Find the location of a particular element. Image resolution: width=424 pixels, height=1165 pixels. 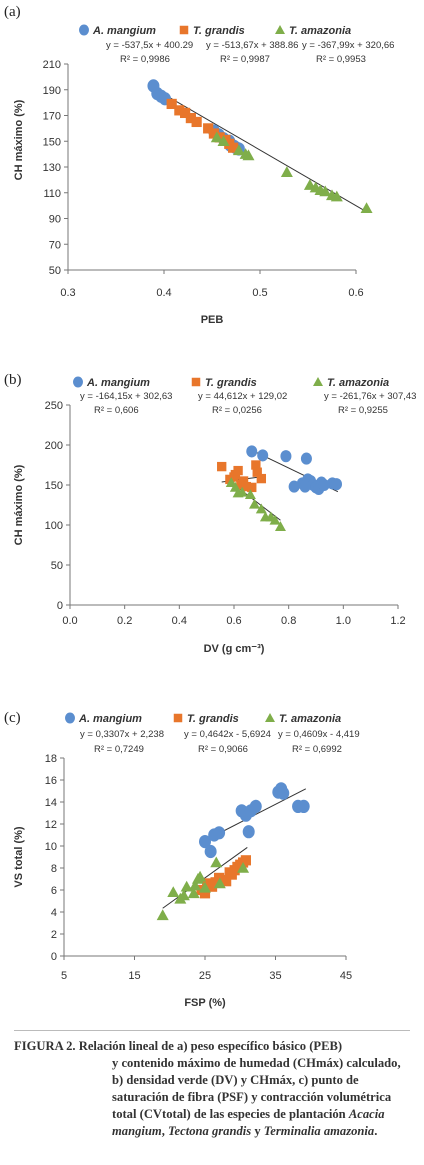

legend-equation: y = 0,4642x - 5,6924 is located at coordinates (227, 734).